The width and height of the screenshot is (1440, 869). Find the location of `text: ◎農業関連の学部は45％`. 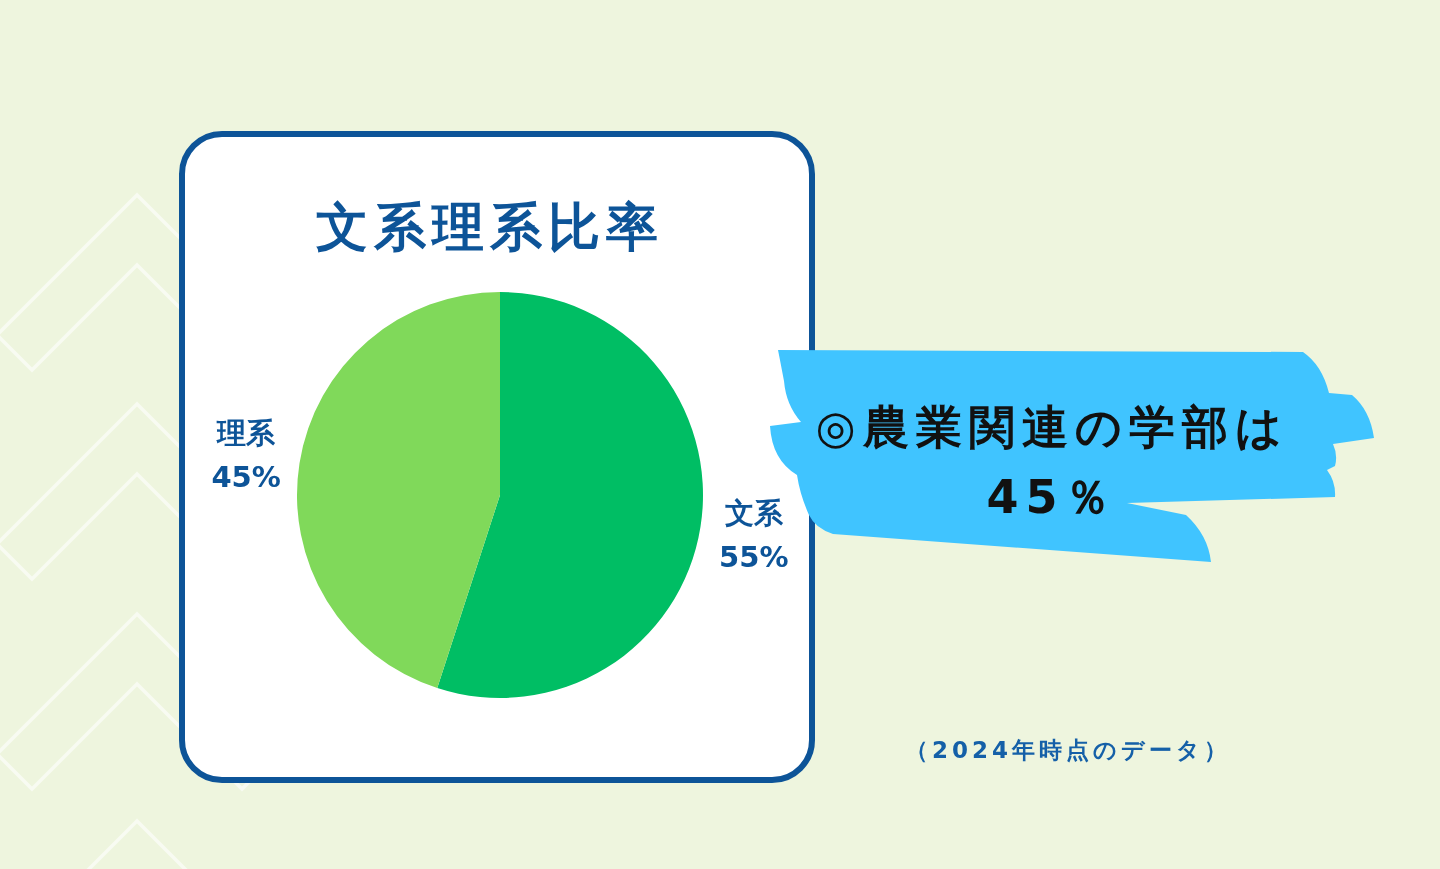

text: ◎農業関連の学部は45％ is located at coordinates (1052, 462).